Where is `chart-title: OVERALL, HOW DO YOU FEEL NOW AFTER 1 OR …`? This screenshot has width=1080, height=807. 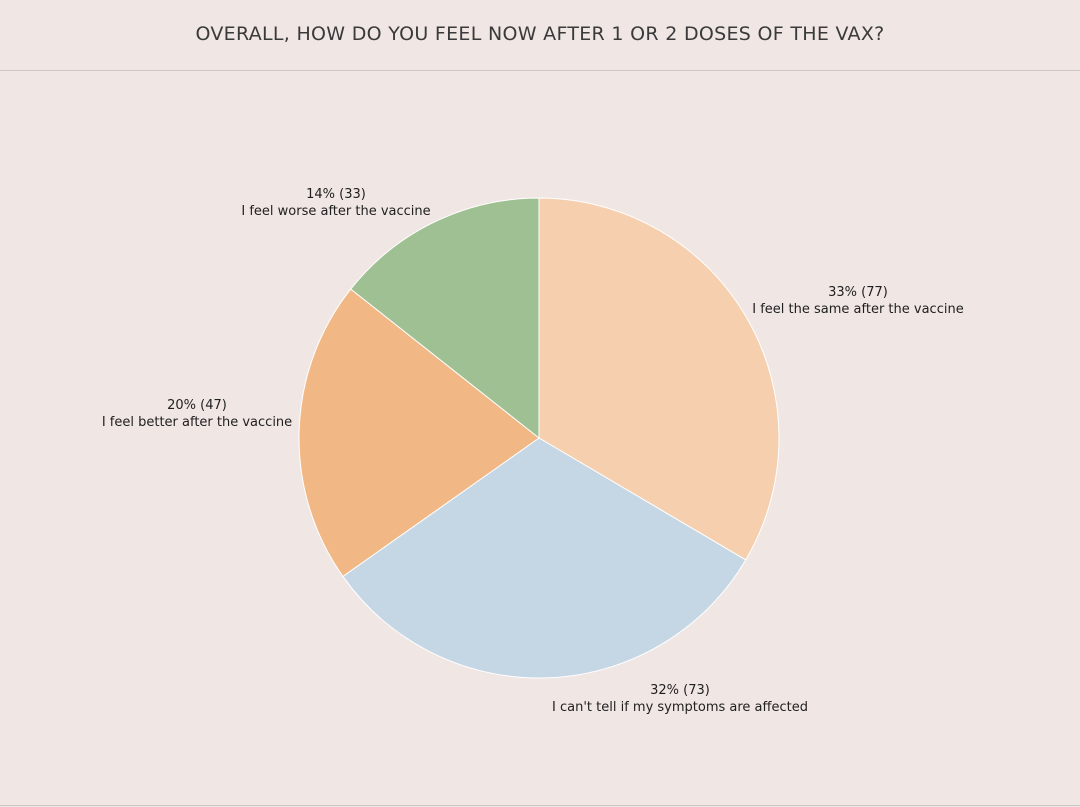 chart-title: OVERALL, HOW DO YOU FEEL NOW AFTER 1 OR … is located at coordinates (540, 34).